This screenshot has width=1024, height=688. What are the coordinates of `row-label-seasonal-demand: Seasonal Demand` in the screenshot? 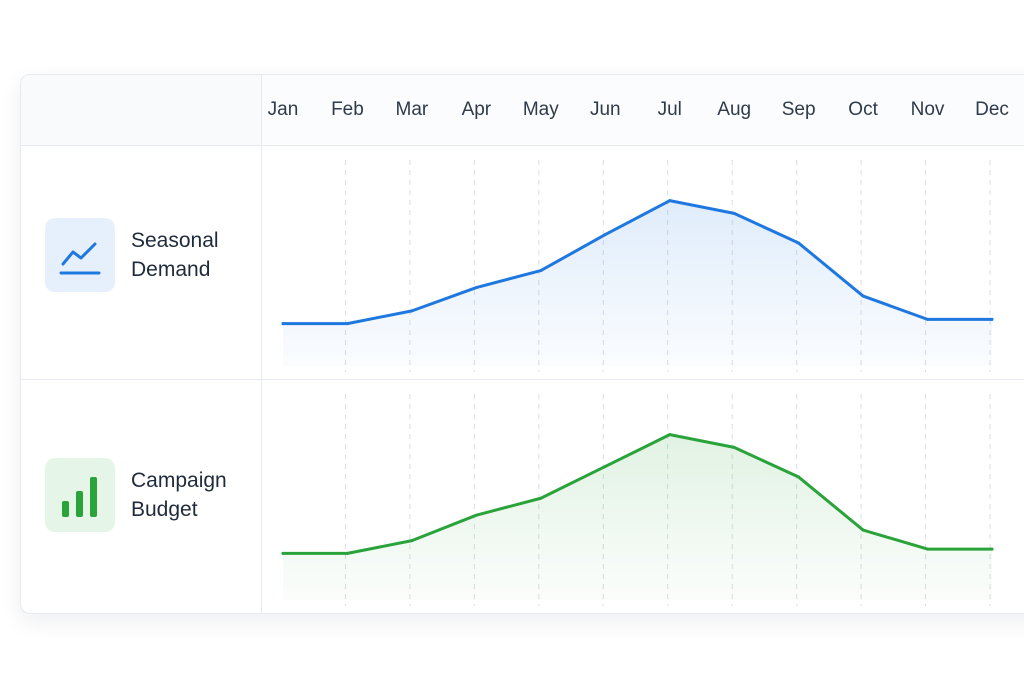 It's located at (141, 262).